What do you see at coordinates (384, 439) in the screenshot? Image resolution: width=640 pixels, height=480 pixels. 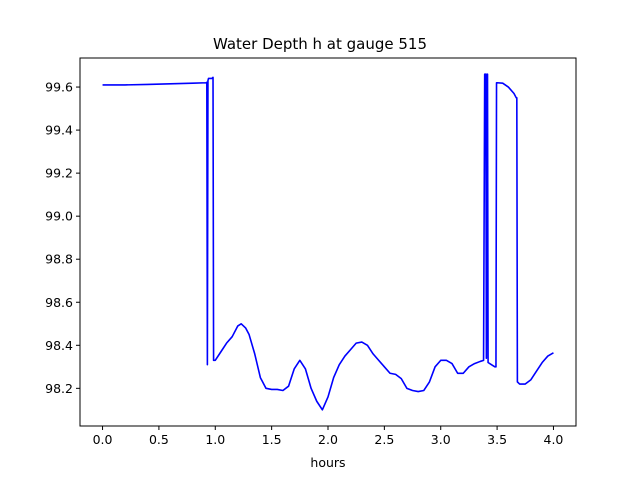 I see `x-tick-label: 2.5` at bounding box center [384, 439].